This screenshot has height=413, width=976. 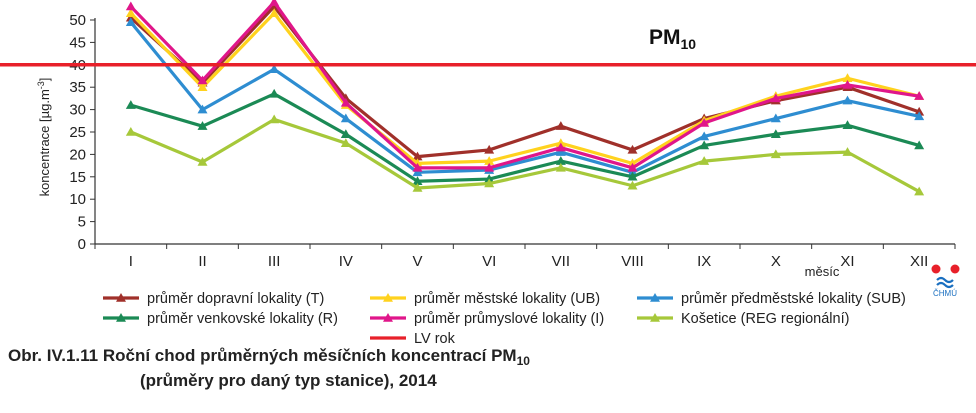 I want to click on x-tick-label: III, so click(x=274, y=261).